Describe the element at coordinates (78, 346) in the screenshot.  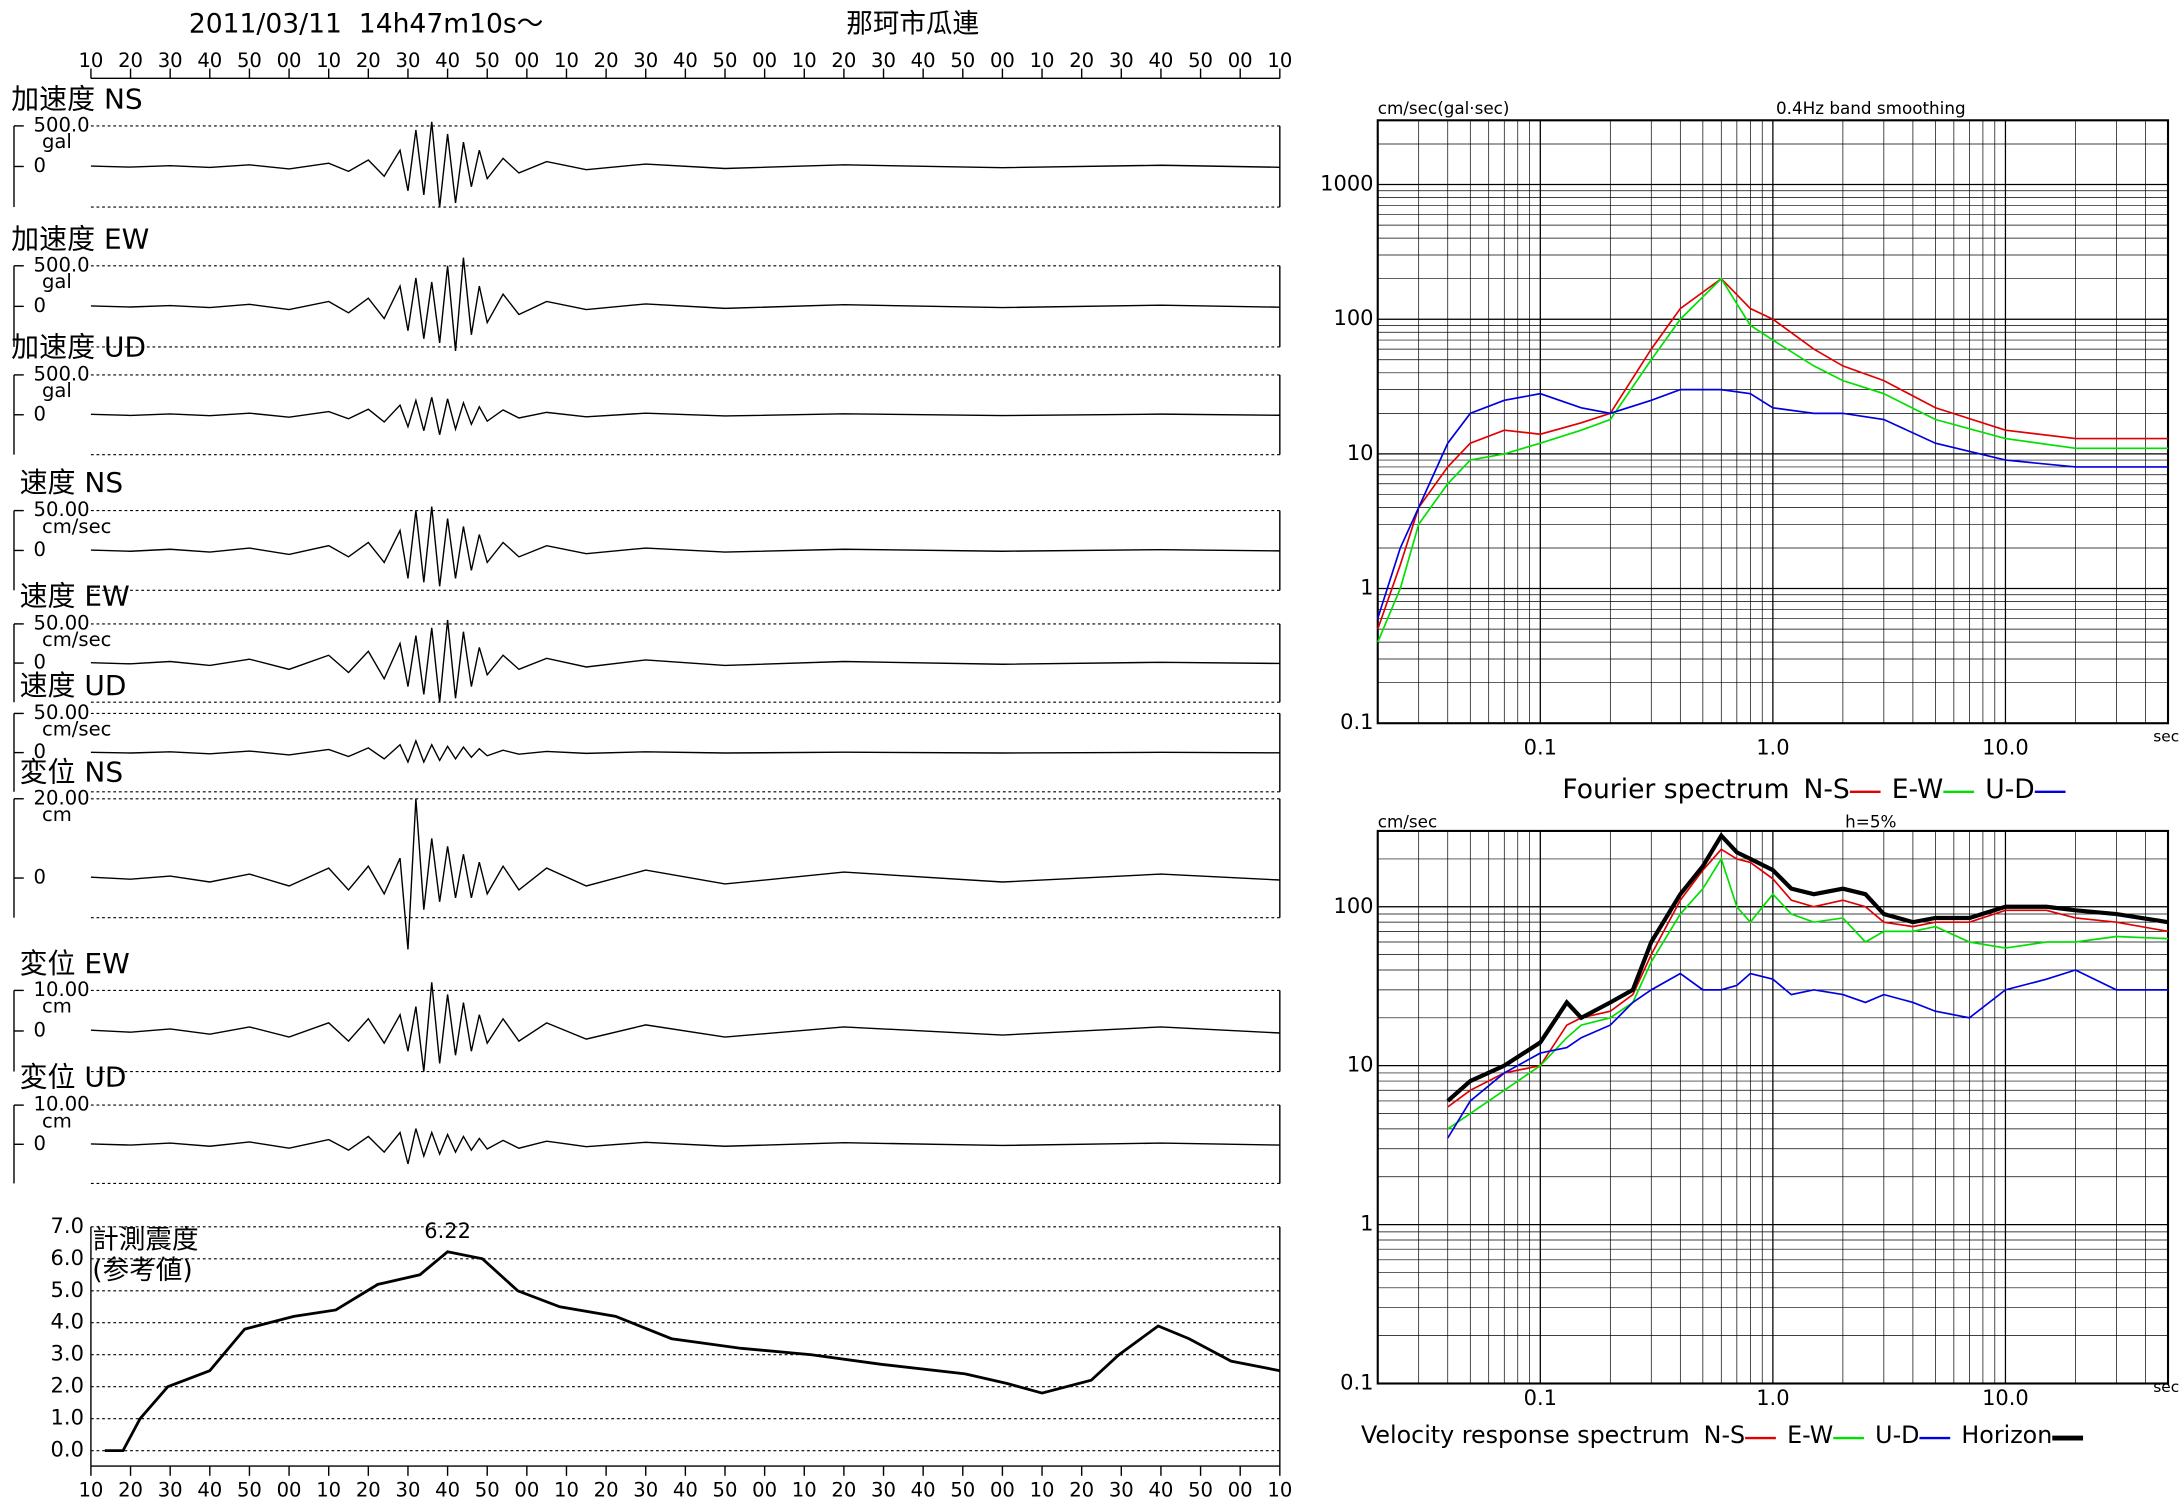
I see `panel-title: 加速度 UD` at that location.